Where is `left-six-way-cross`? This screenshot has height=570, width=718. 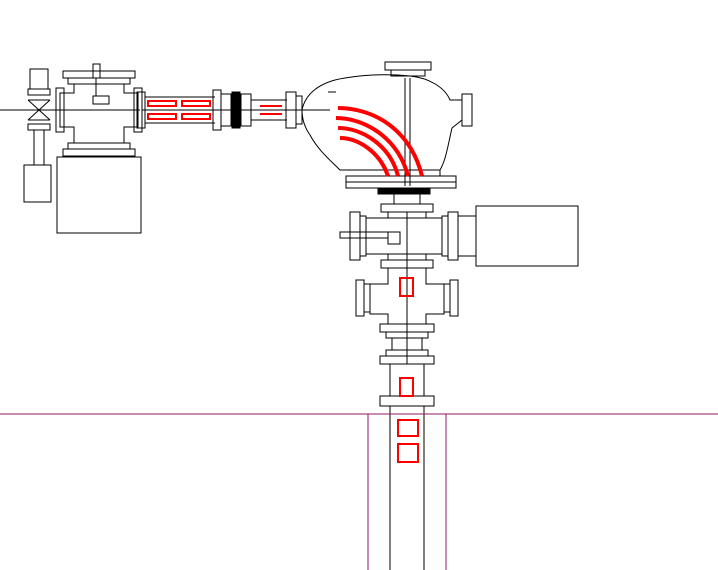 left-six-way-cross is located at coordinates (99, 110).